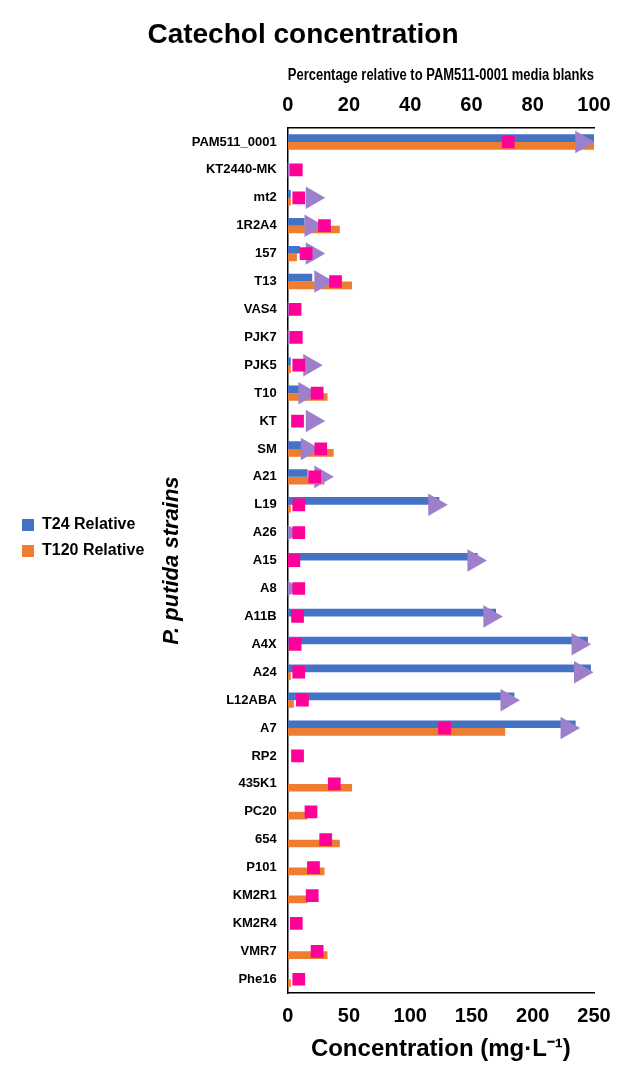 This screenshot has width=626, height=1082. What do you see at coordinates (265, 197) in the screenshot?
I see `y-tick-label: mt2` at bounding box center [265, 197].